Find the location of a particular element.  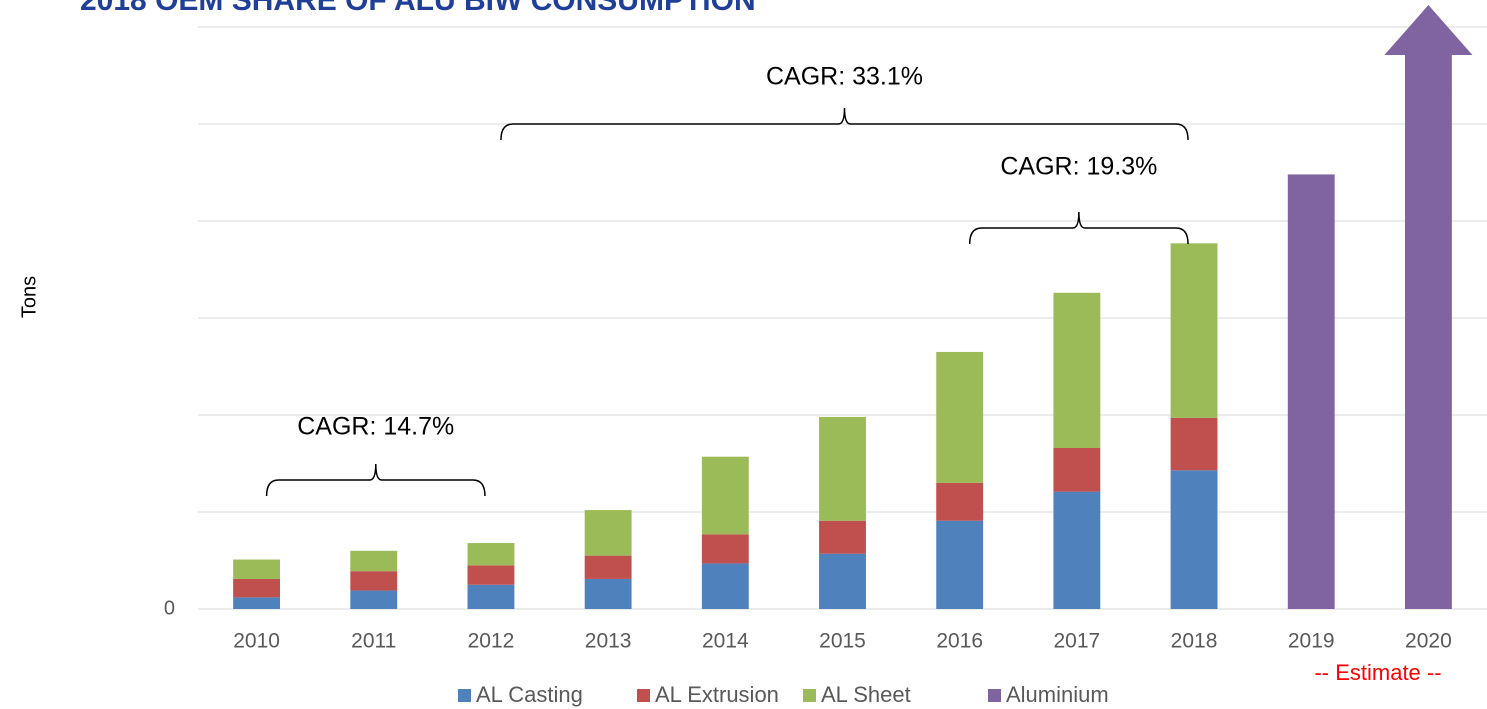

x-tick-label: 2012 is located at coordinates (491, 641).